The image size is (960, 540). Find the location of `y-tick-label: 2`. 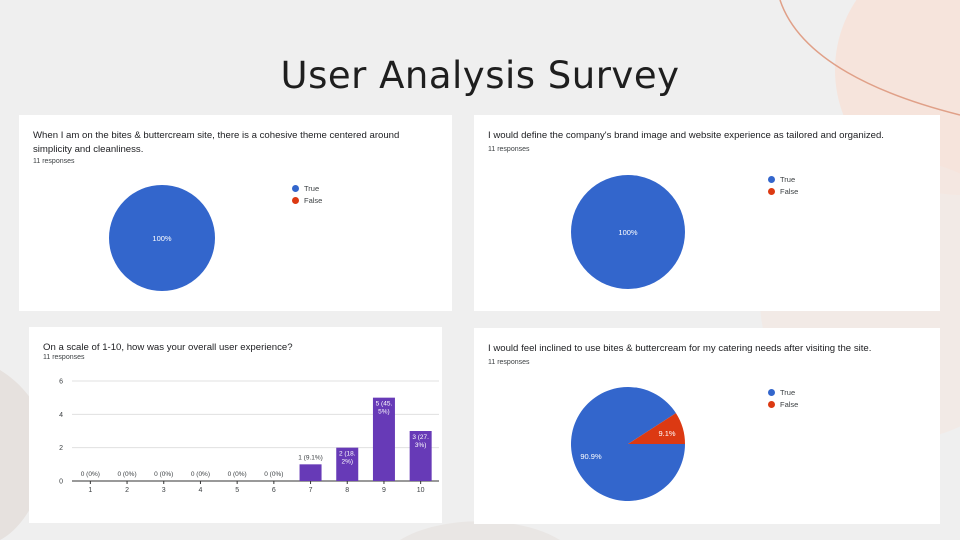

y-tick-label: 2 is located at coordinates (61, 448).